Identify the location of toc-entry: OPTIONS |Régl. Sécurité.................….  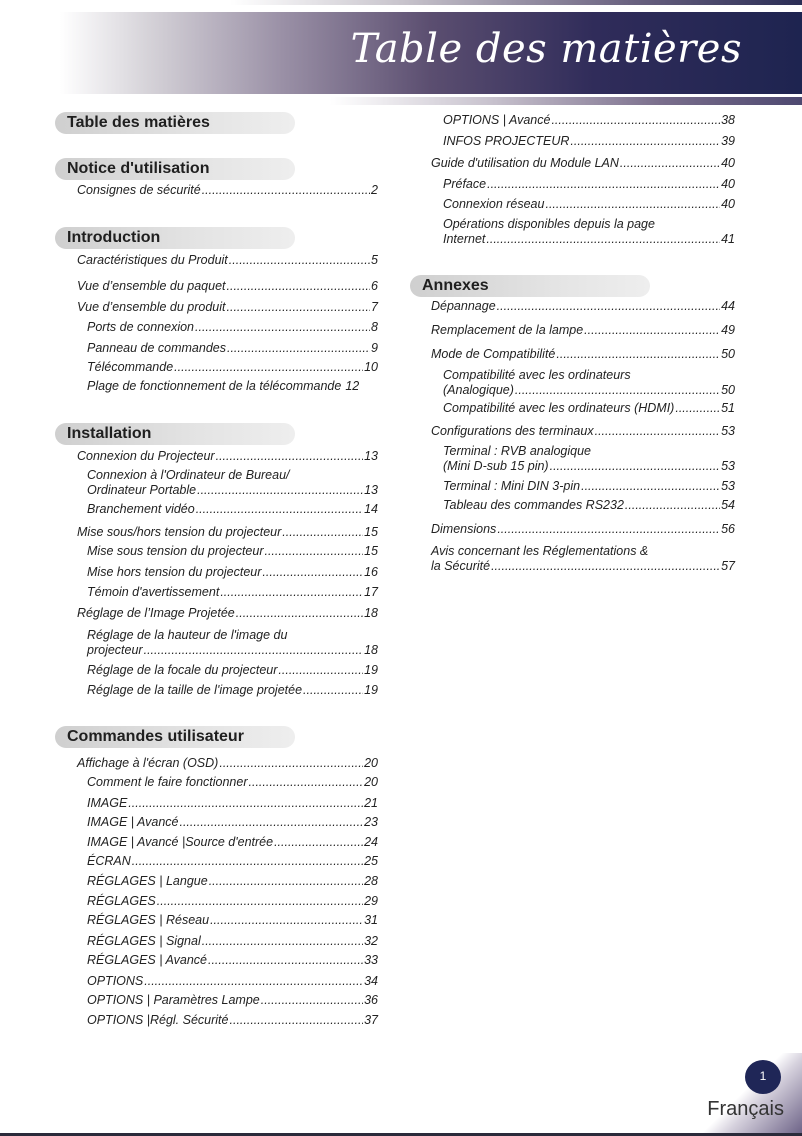
(232, 1020).